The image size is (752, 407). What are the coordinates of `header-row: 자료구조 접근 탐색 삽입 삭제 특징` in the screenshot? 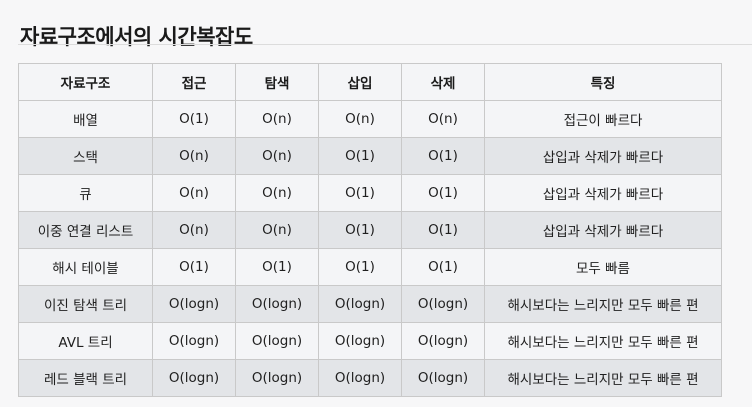 It's located at (370, 82).